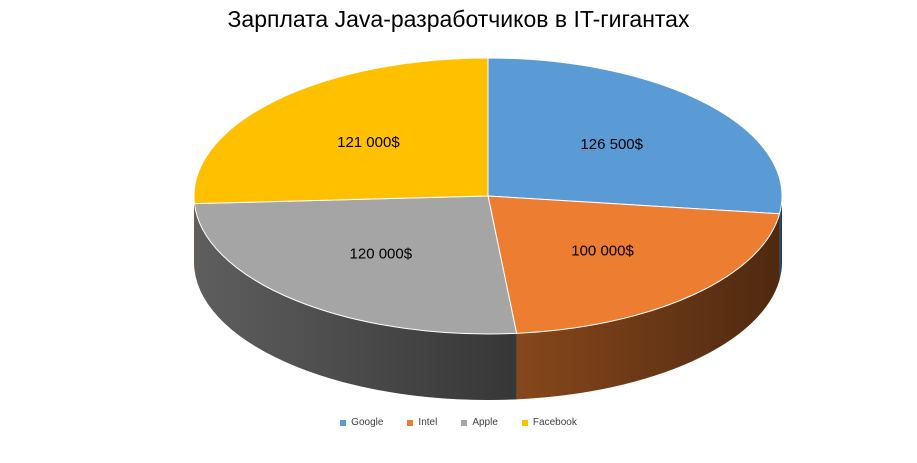  I want to click on legend-label-google: Google, so click(367, 422).